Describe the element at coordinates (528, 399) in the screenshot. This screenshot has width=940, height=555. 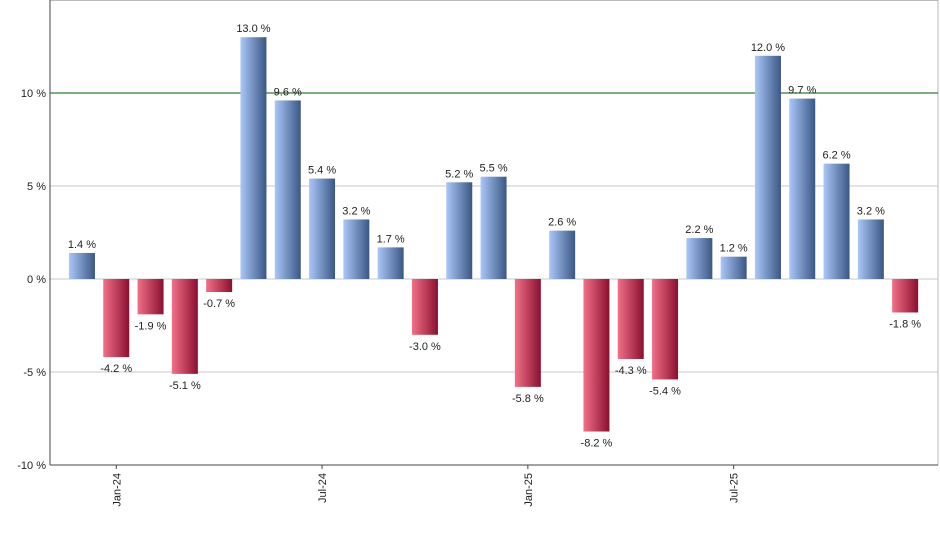
I see `value-label: -5.8 %` at that location.